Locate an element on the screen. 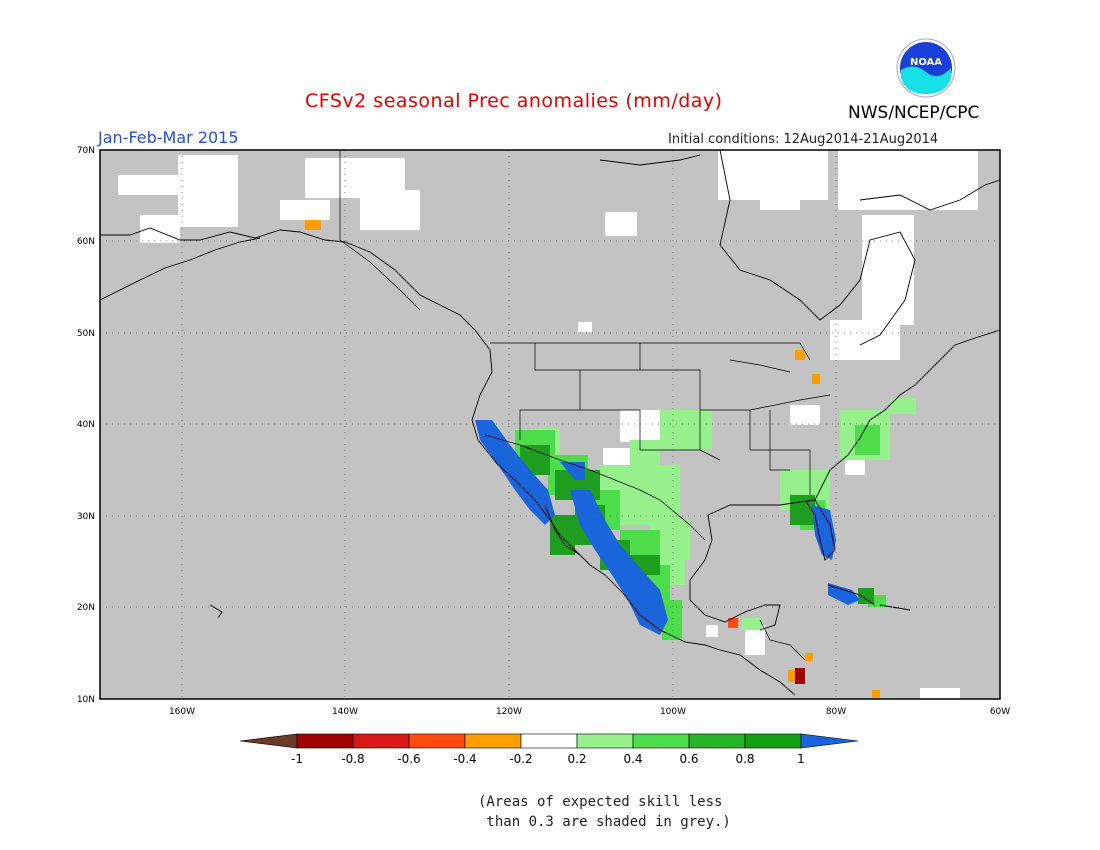  colorbar-arrow-high is located at coordinates (829, 741).